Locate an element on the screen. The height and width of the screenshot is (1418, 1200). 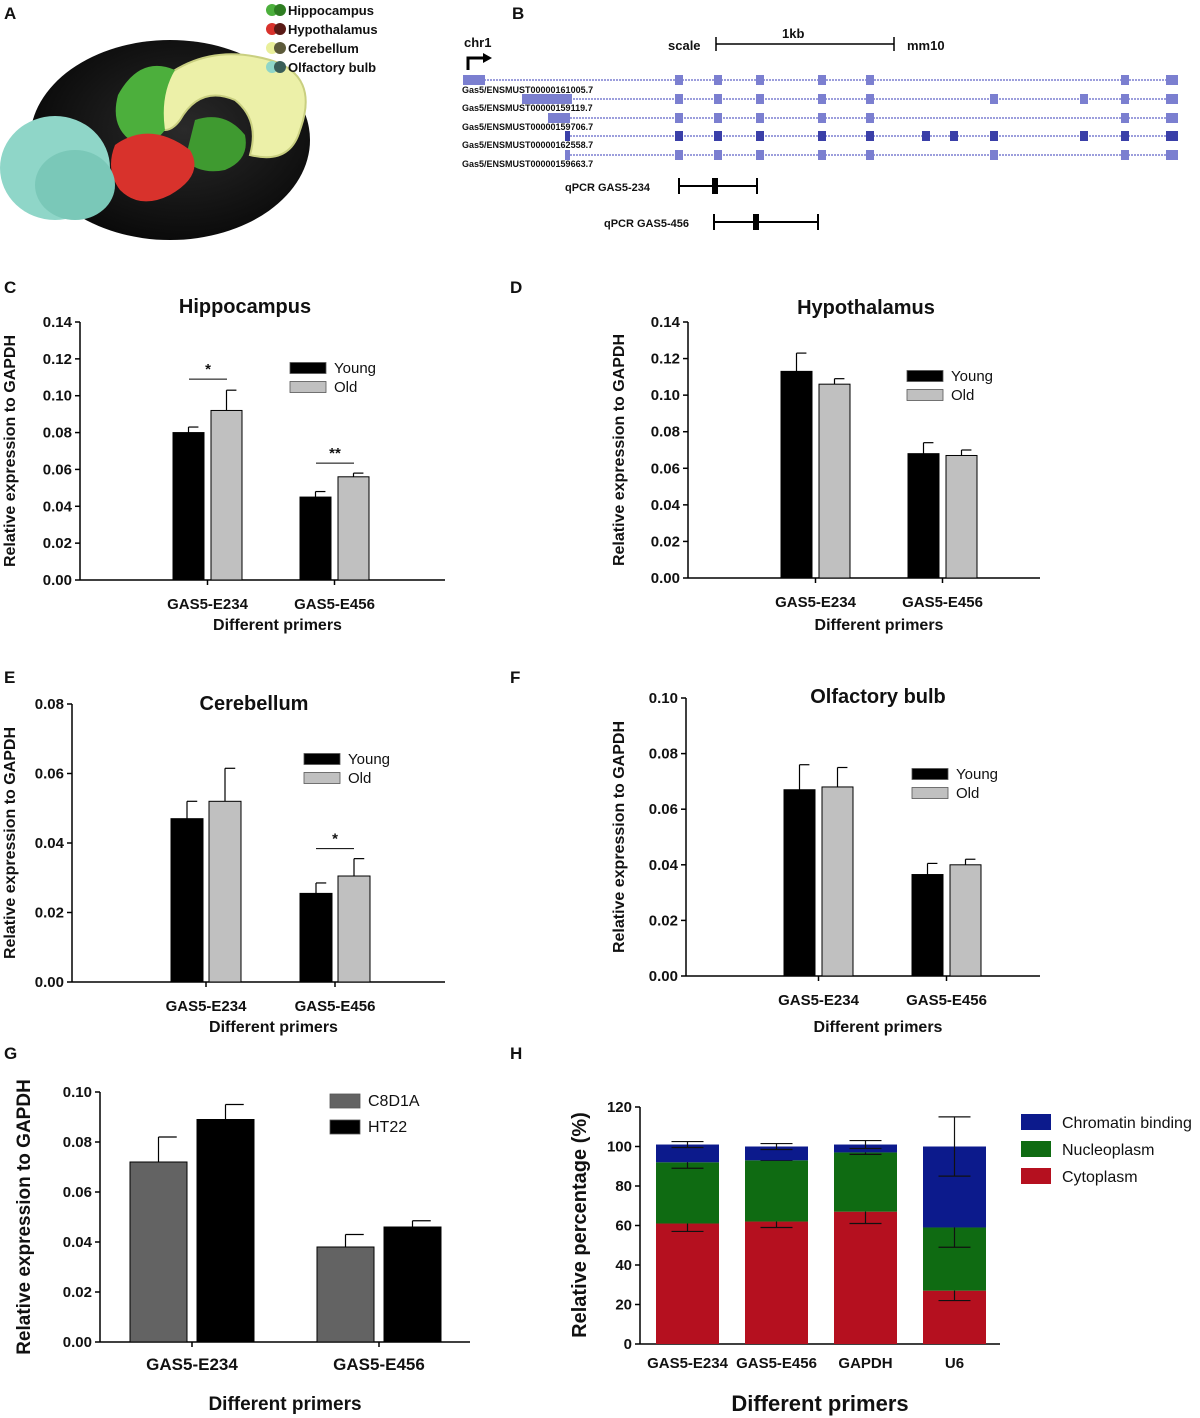
legend-hippocampus-icon-shade is located at coordinates (280, 10).